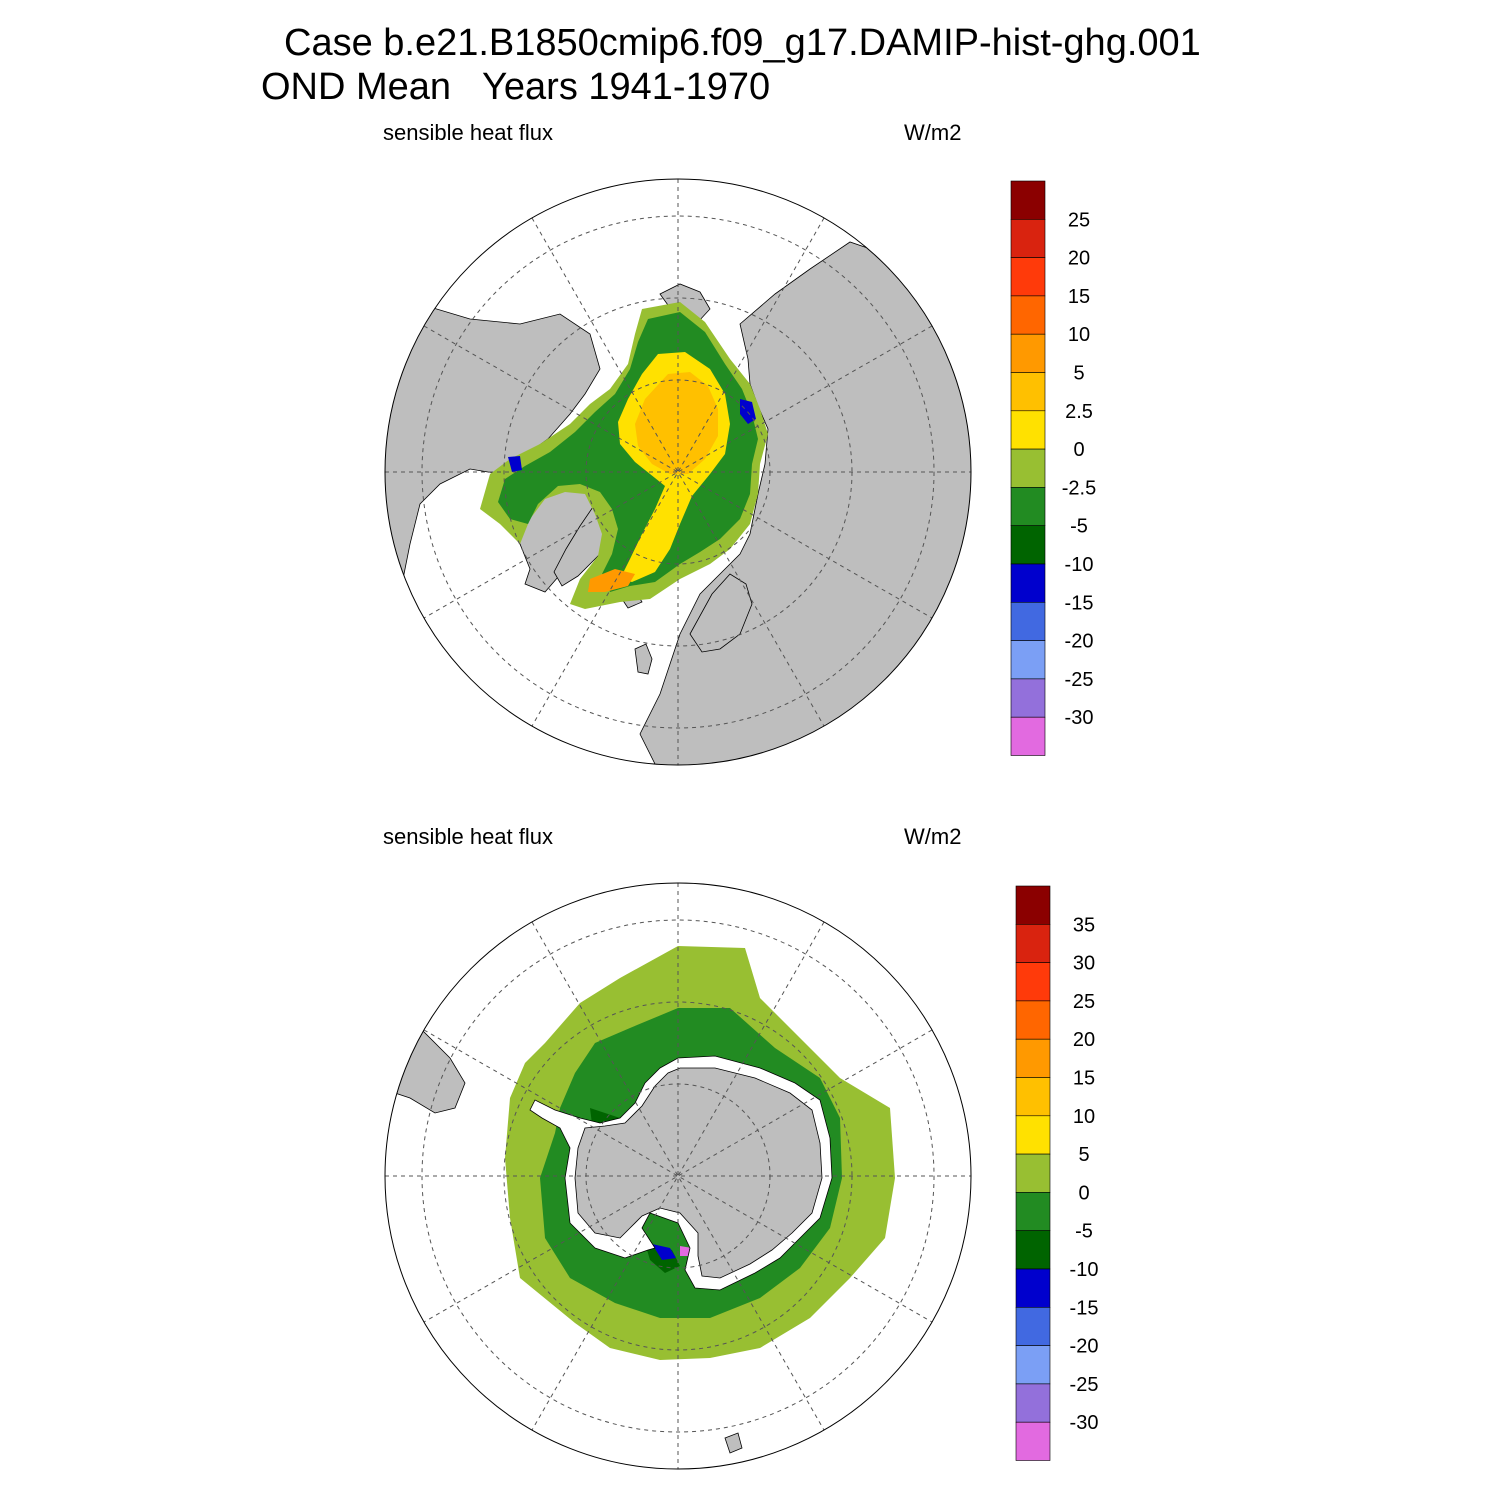  I want to click on sh-colorbar-label: -30, so click(1084, 1423).